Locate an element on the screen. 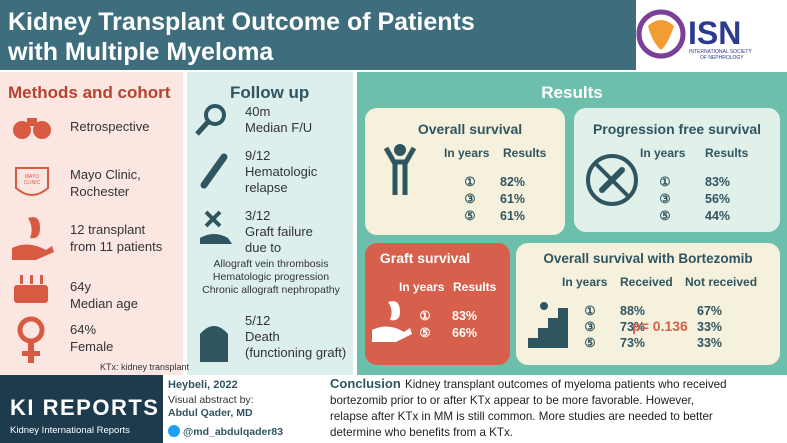 This screenshot has width=787, height=443. cell: 67% is located at coordinates (709, 311).